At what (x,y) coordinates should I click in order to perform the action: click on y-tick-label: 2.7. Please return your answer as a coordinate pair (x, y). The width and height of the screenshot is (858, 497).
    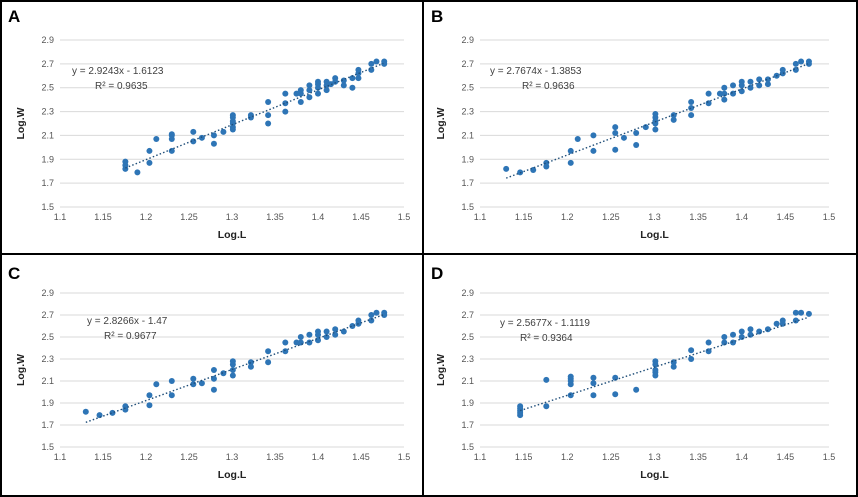
    Looking at the image, I should click on (47, 315).